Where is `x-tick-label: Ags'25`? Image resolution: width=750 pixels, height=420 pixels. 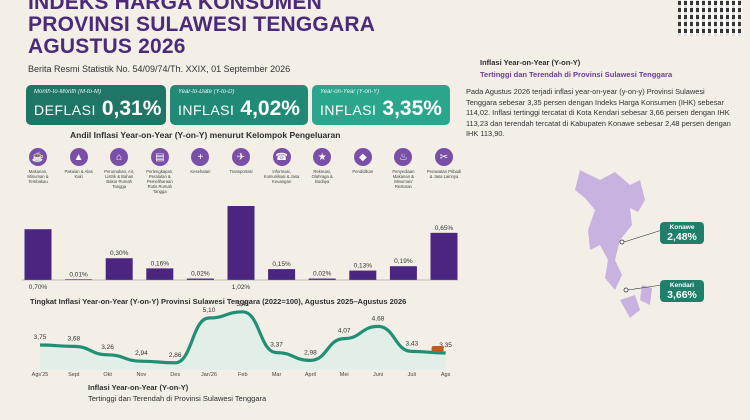
x-tick-label: Ags'25 is located at coordinates (40, 375).